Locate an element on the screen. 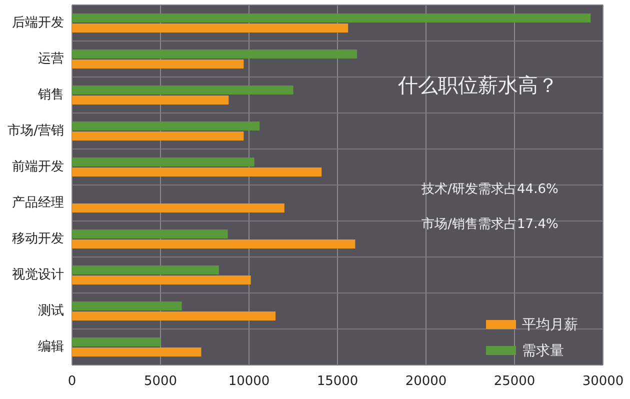 This screenshot has width=630, height=399. y-tick-label: 前端开发 is located at coordinates (38, 167).